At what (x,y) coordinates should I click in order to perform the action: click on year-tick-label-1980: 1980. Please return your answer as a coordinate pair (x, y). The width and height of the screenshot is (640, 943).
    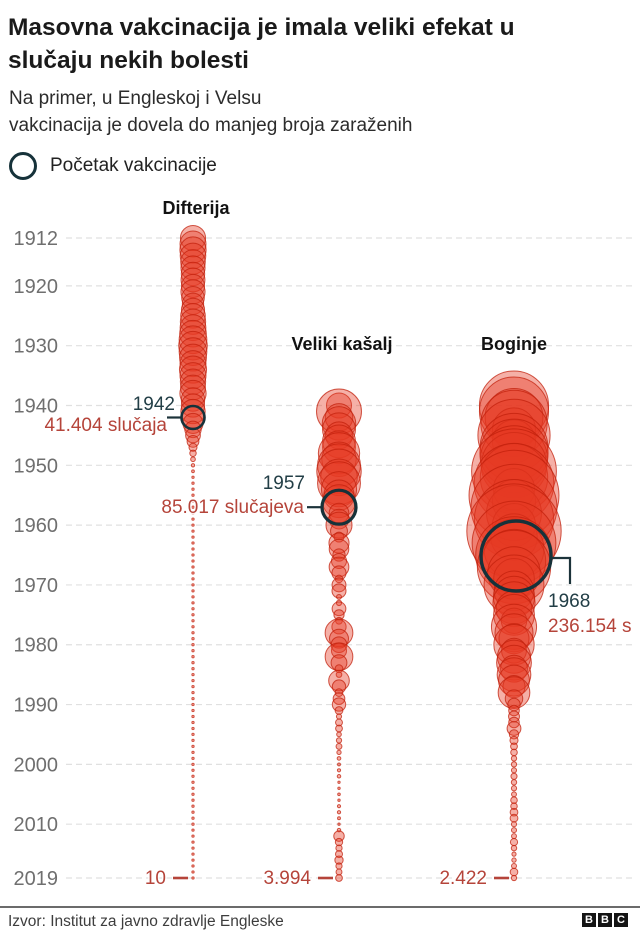
    Looking at the image, I should click on (36, 646).